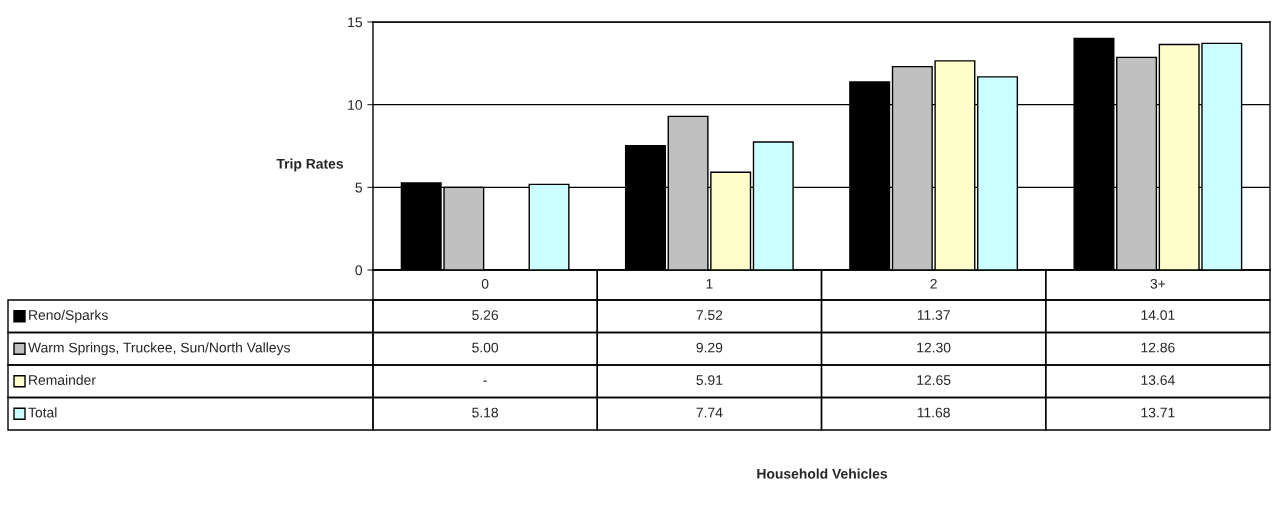 The width and height of the screenshot is (1277, 514). Describe the element at coordinates (1158, 283) in the screenshot. I see `x-tick-label: 3+` at that location.